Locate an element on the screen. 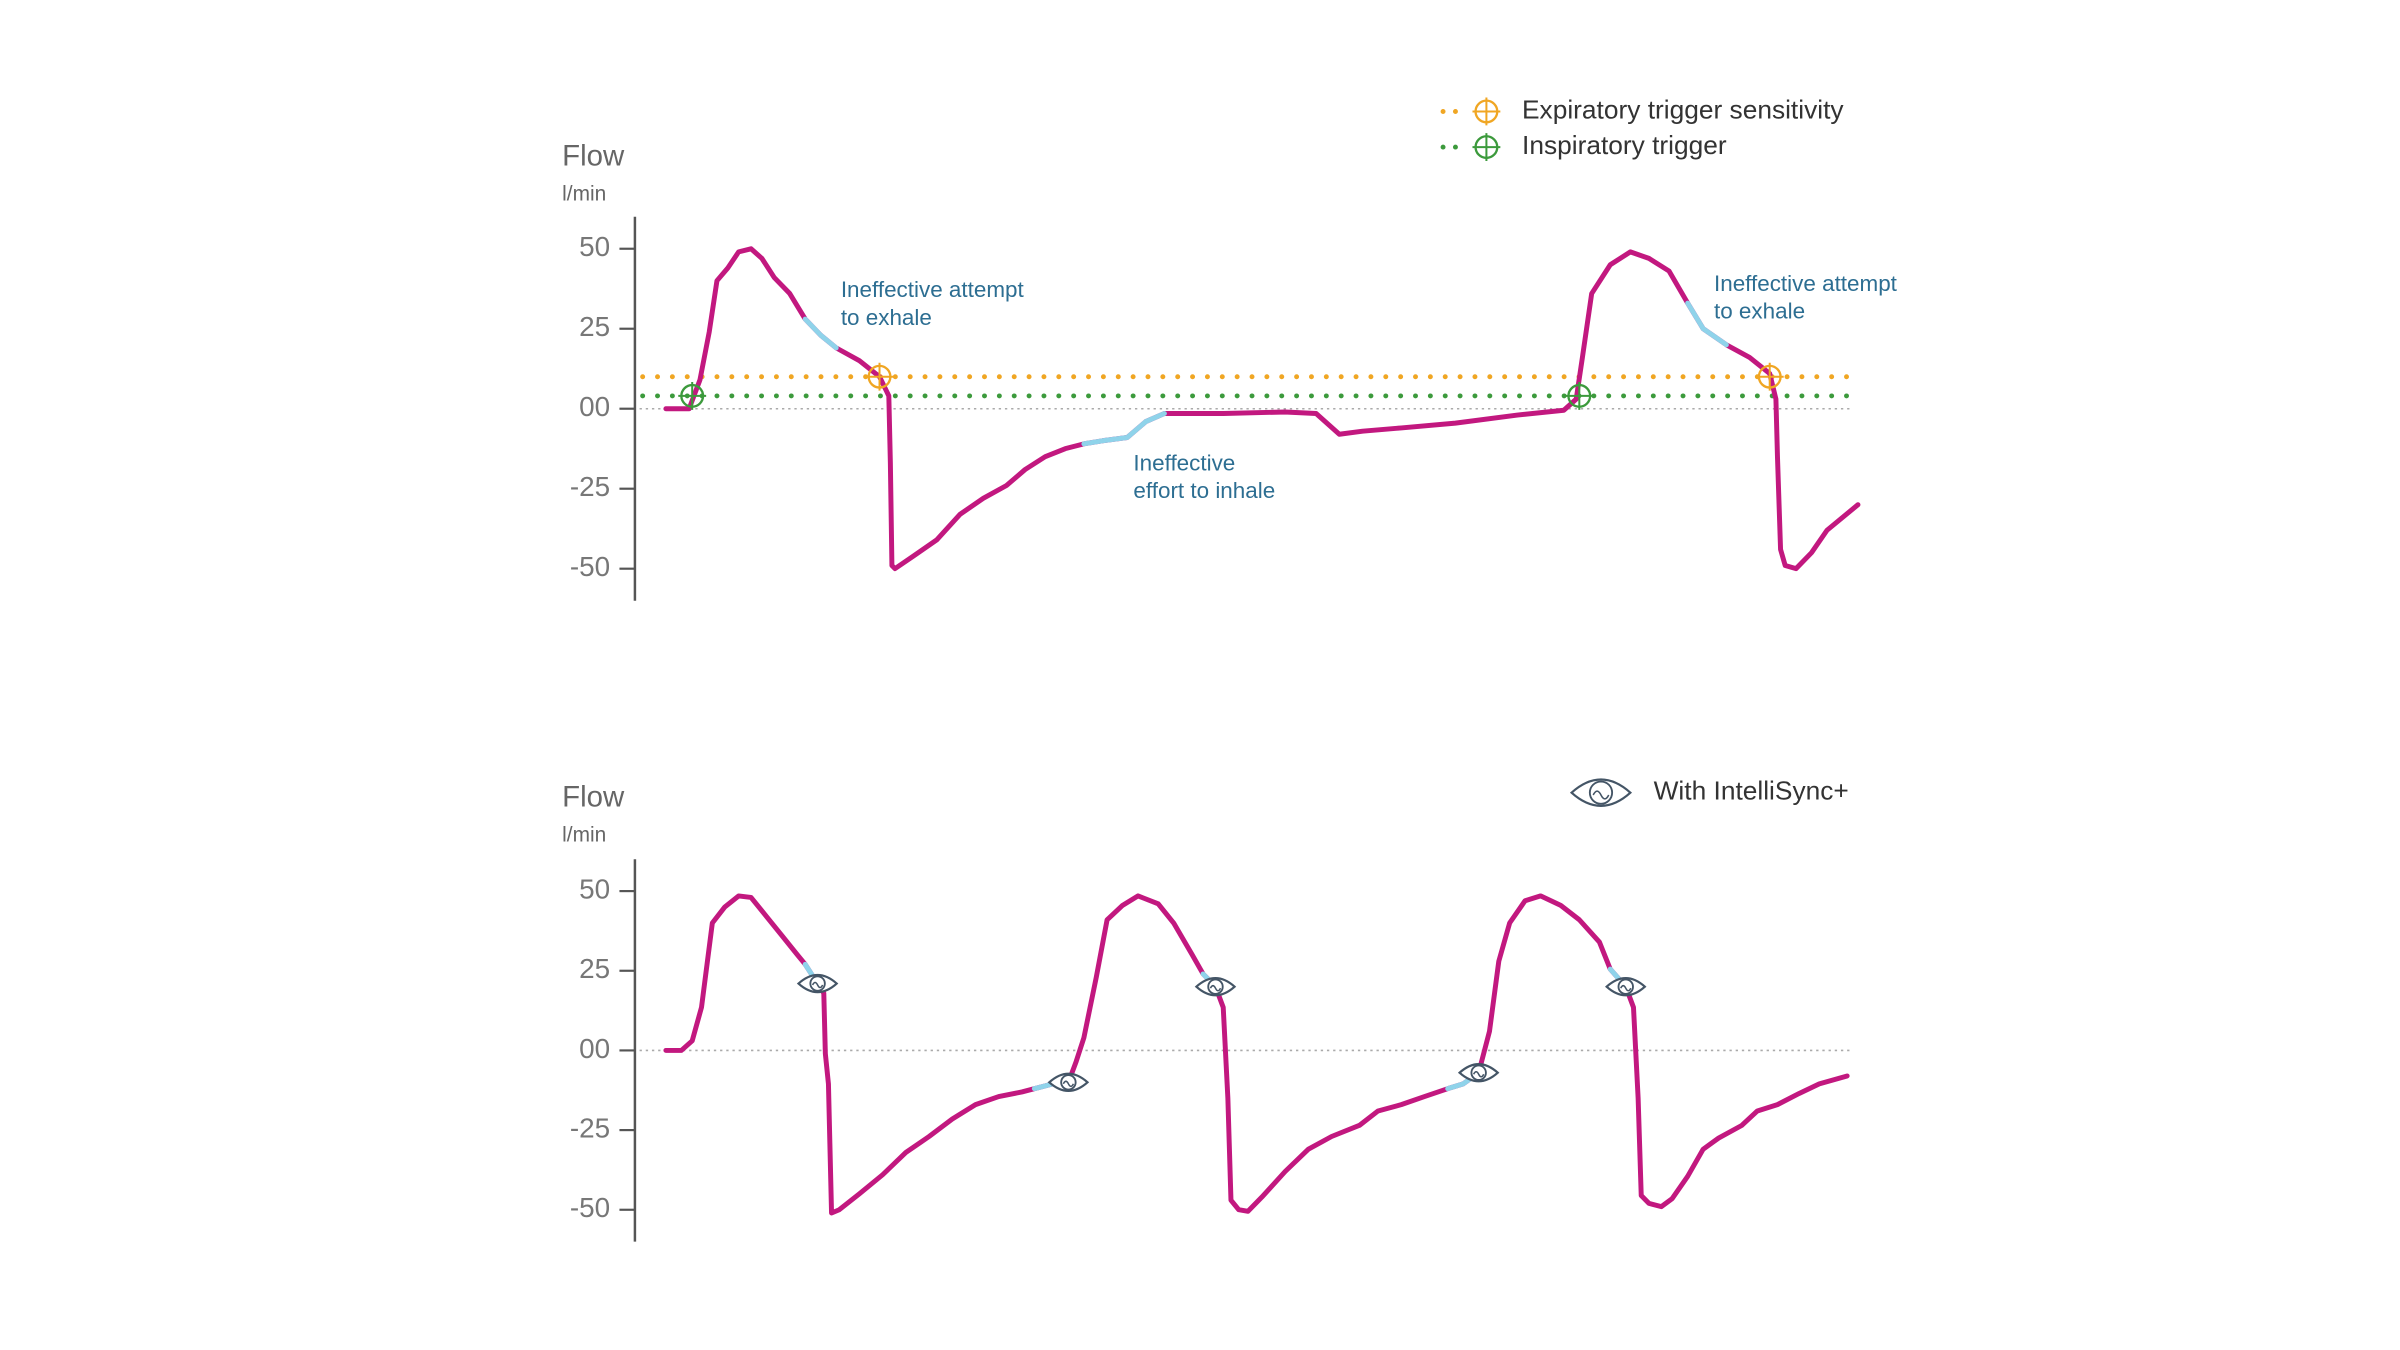 This screenshot has width=2400, height=1350. legend-icon is located at coordinates (1601, 792).